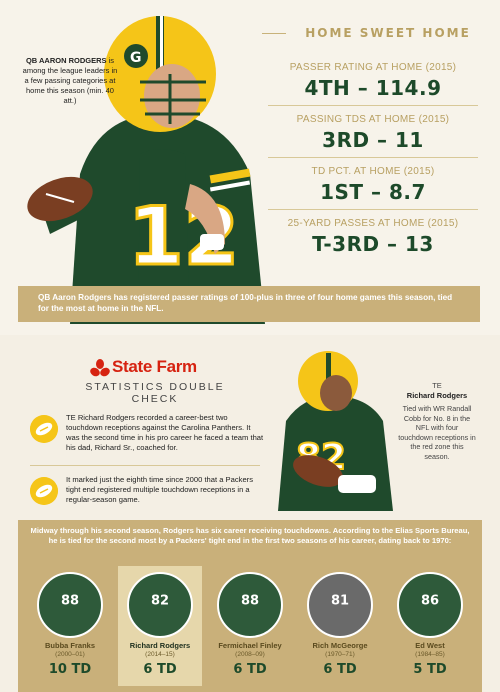 Image resolution: width=500 pixels, height=692 pixels. I want to click on player-years: (1984–85), so click(430, 654).